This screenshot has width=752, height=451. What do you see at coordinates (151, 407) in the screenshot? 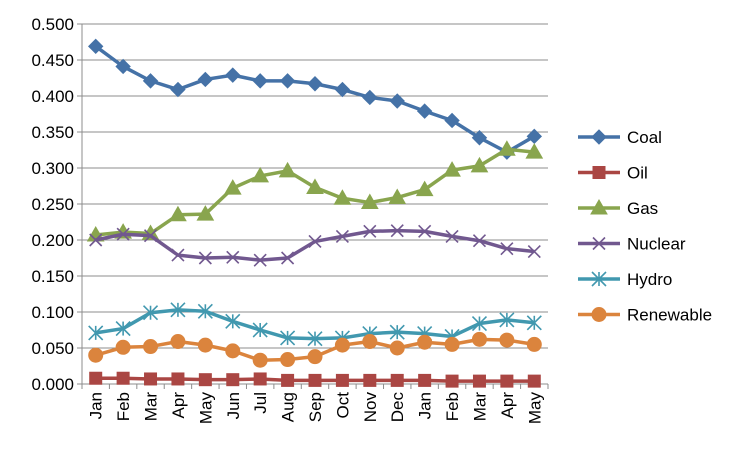
I see `x-tick-label: Mar` at bounding box center [151, 407].